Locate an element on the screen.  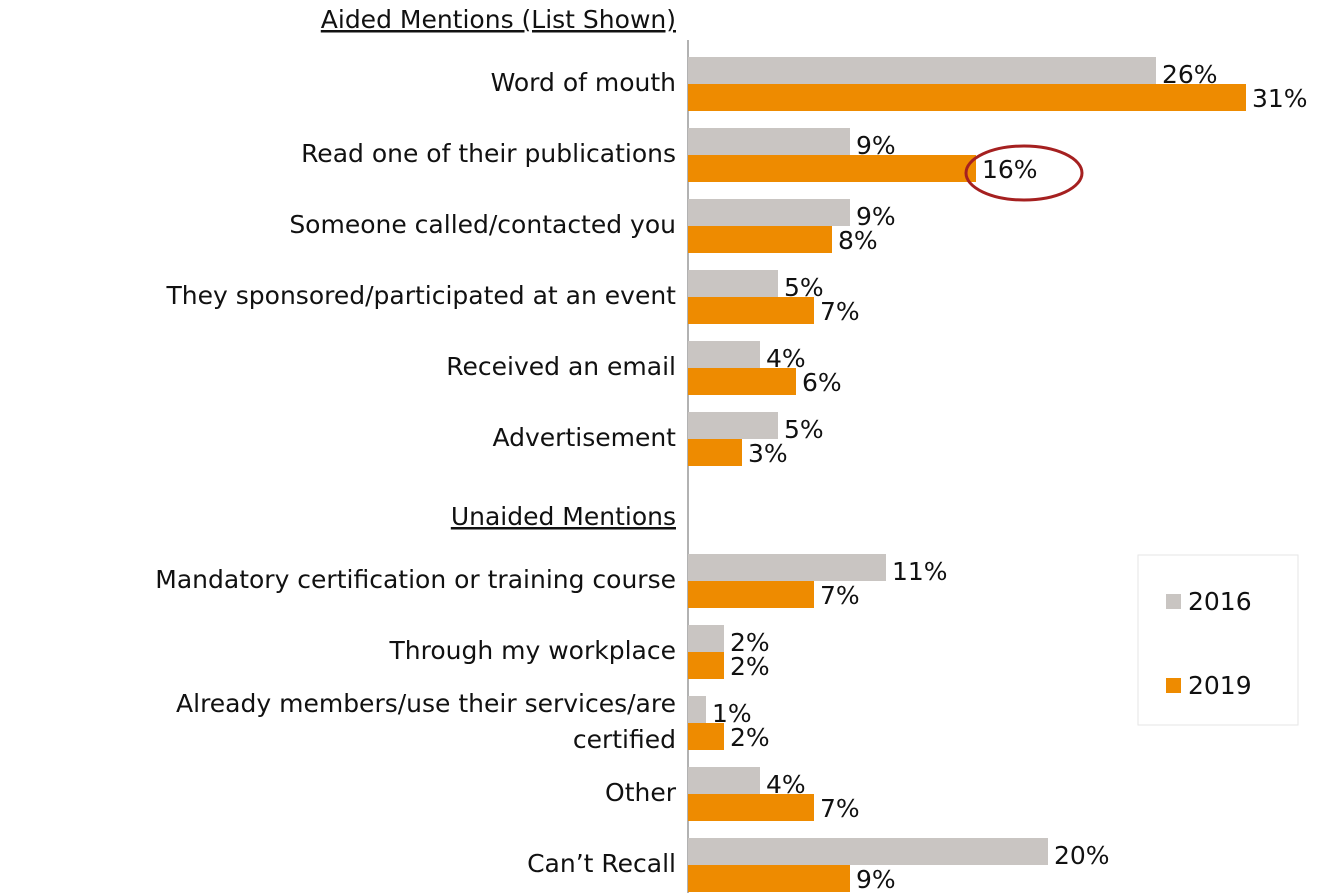
category-label: Advertisement is located at coordinates (584, 437).